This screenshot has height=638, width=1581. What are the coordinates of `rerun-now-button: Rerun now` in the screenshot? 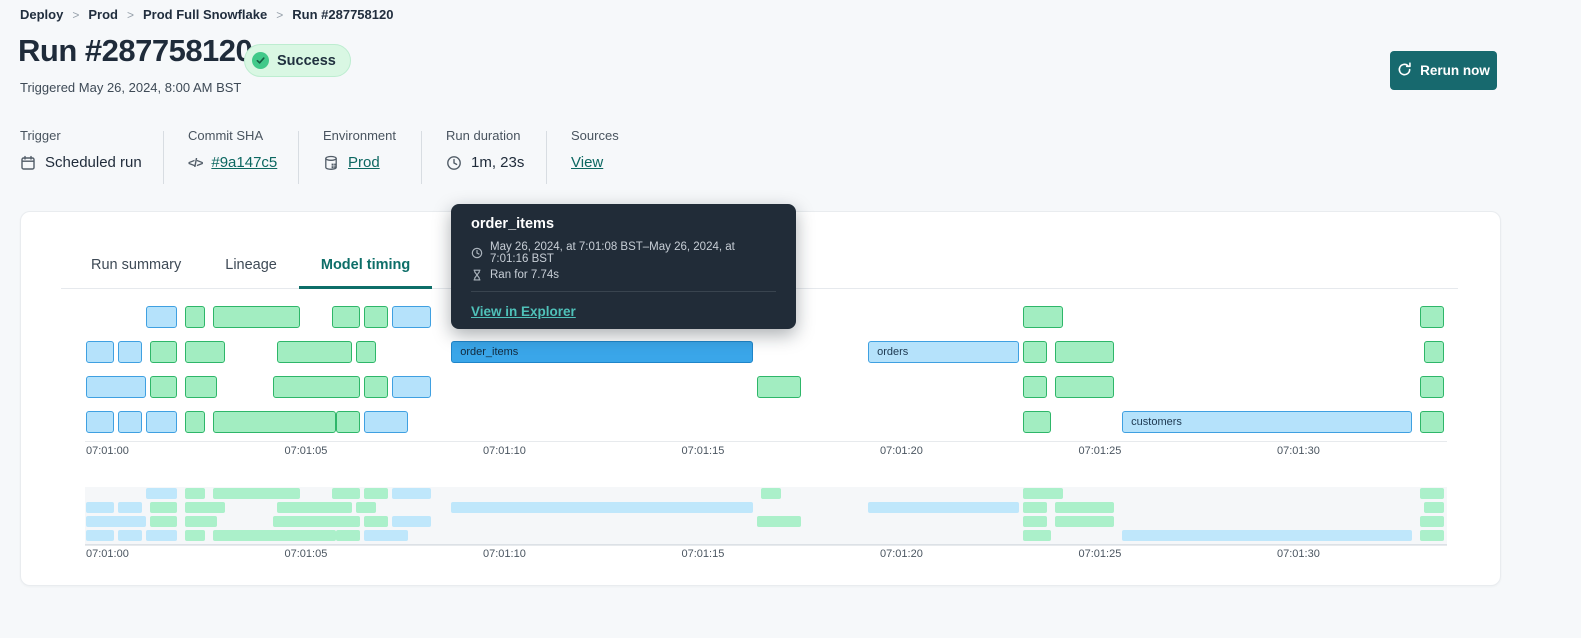 It's located at (1443, 70).